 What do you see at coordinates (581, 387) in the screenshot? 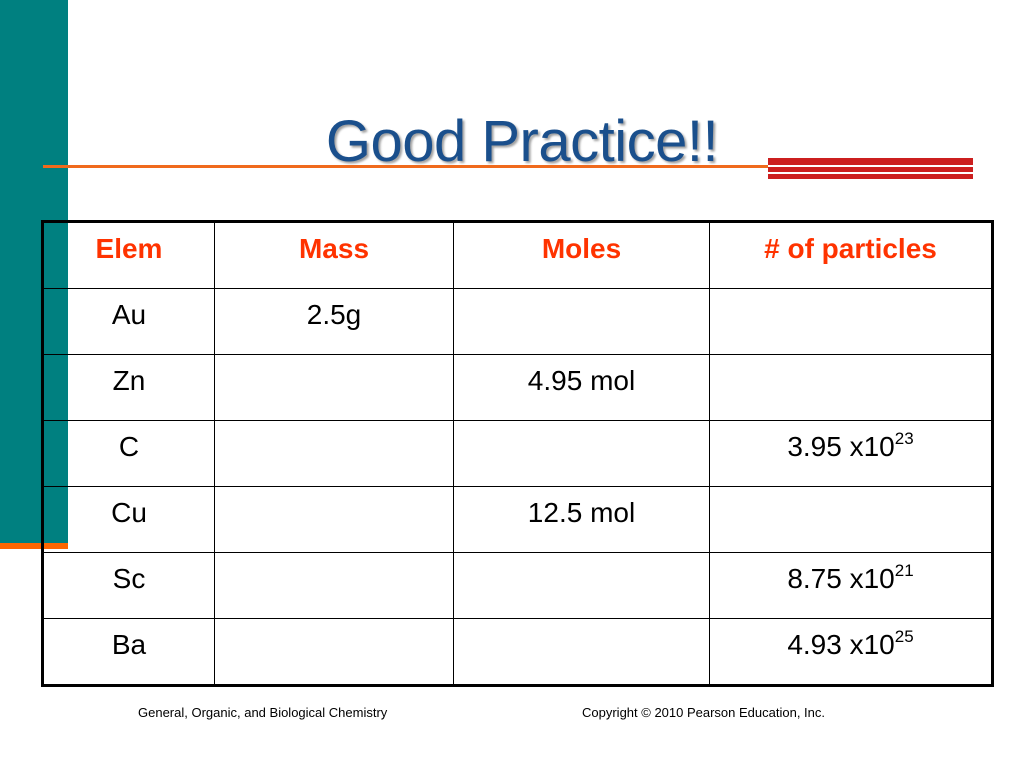
I see `cell-moles: 4.95 mol` at bounding box center [581, 387].